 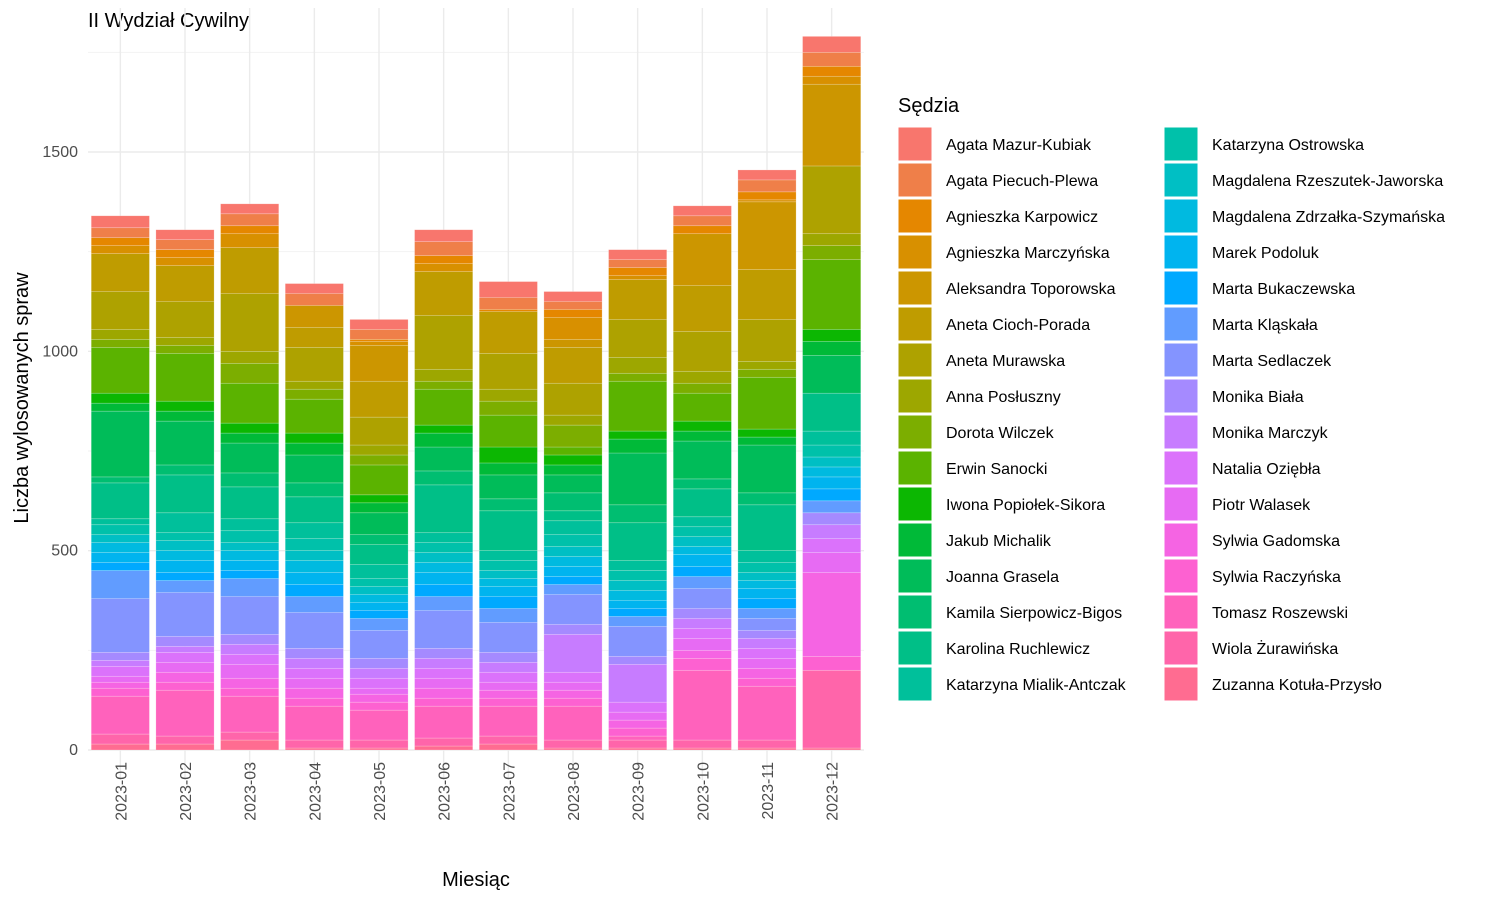 I want to click on legend-item: Aneta Murawska, so click(x=981, y=360).